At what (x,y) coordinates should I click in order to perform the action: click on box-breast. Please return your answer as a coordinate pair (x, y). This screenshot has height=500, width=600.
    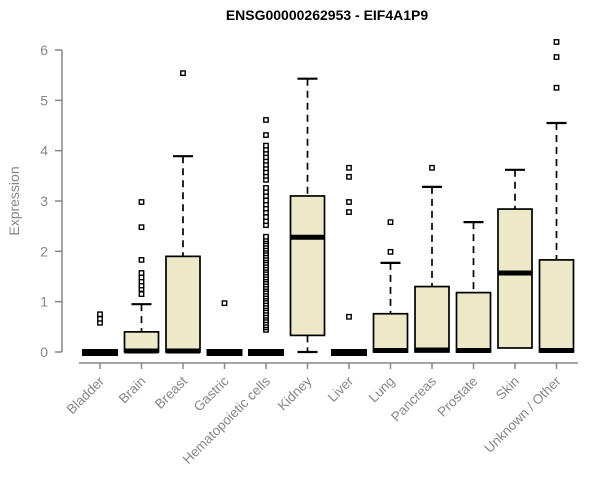
    Looking at the image, I should click on (183, 304).